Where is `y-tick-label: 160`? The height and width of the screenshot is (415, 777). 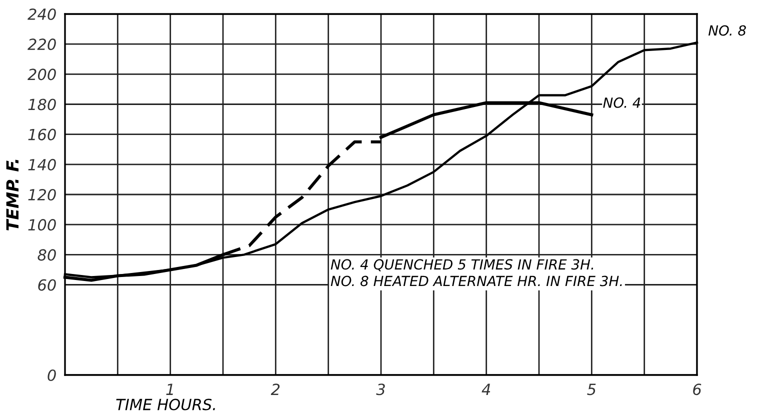 y-tick-label: 160 is located at coordinates (42, 134).